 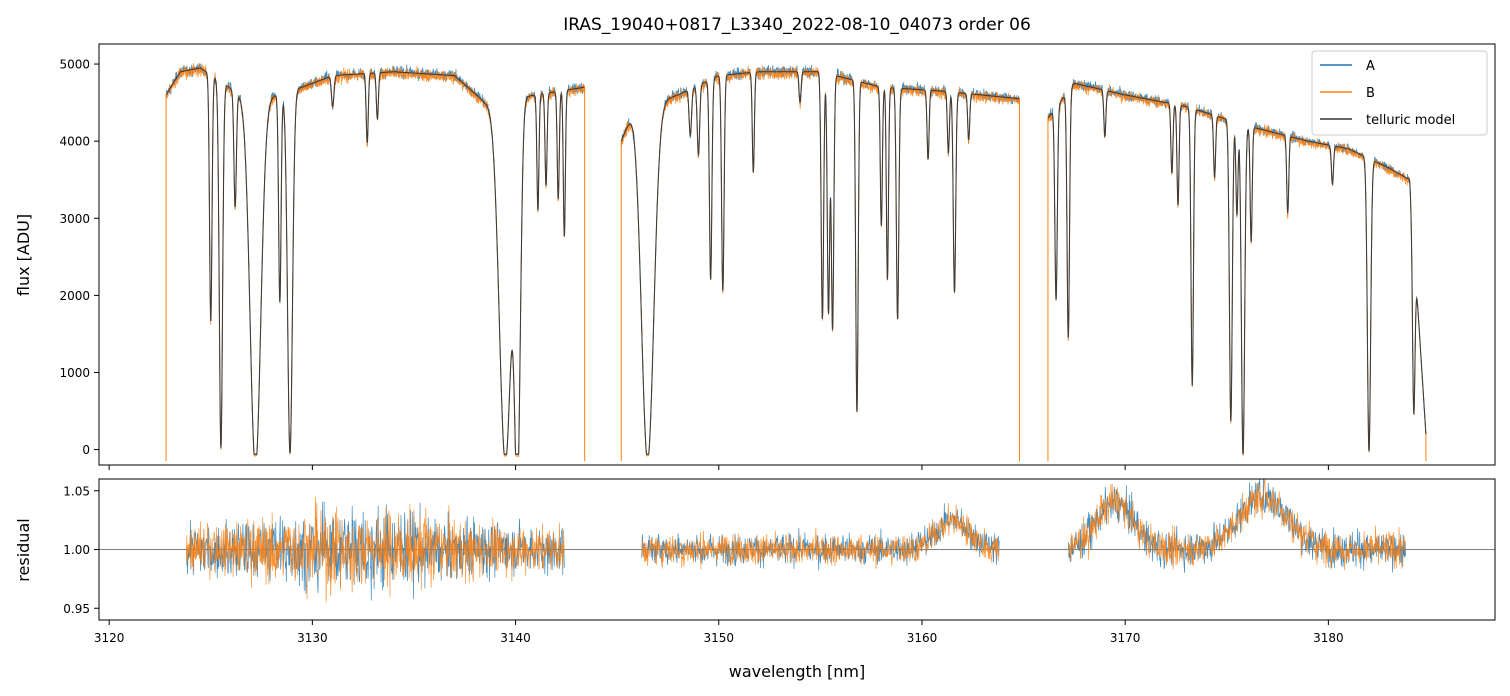 What do you see at coordinates (922, 638) in the screenshot?
I see `x-tick-label-4: 3160` at bounding box center [922, 638].